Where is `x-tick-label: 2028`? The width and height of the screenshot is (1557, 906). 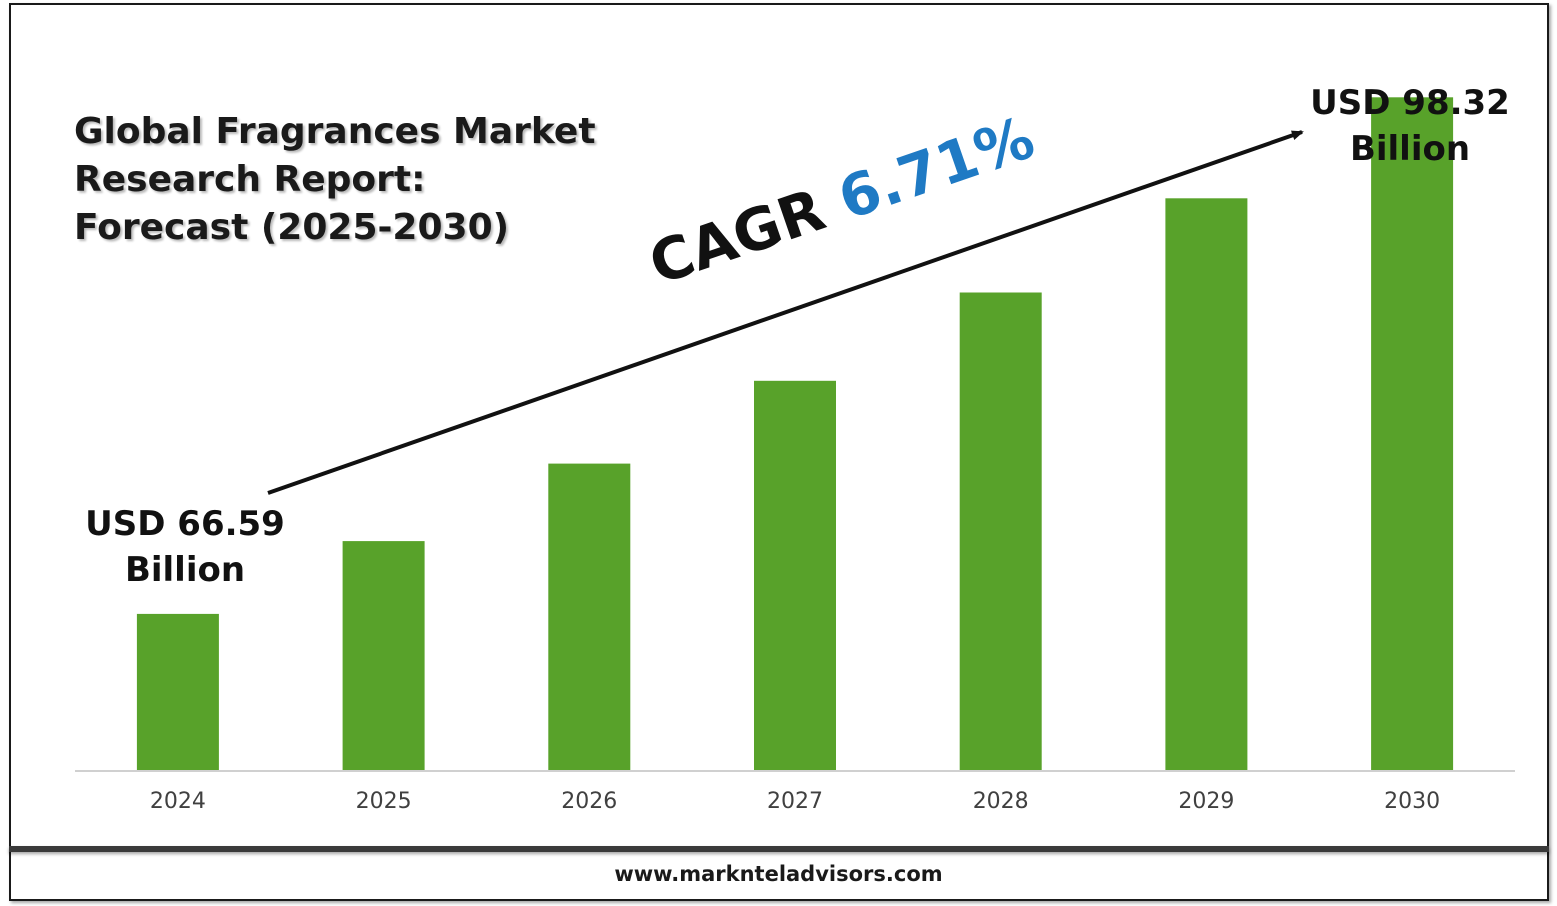
x-tick-label: 2028 is located at coordinates (1001, 801).